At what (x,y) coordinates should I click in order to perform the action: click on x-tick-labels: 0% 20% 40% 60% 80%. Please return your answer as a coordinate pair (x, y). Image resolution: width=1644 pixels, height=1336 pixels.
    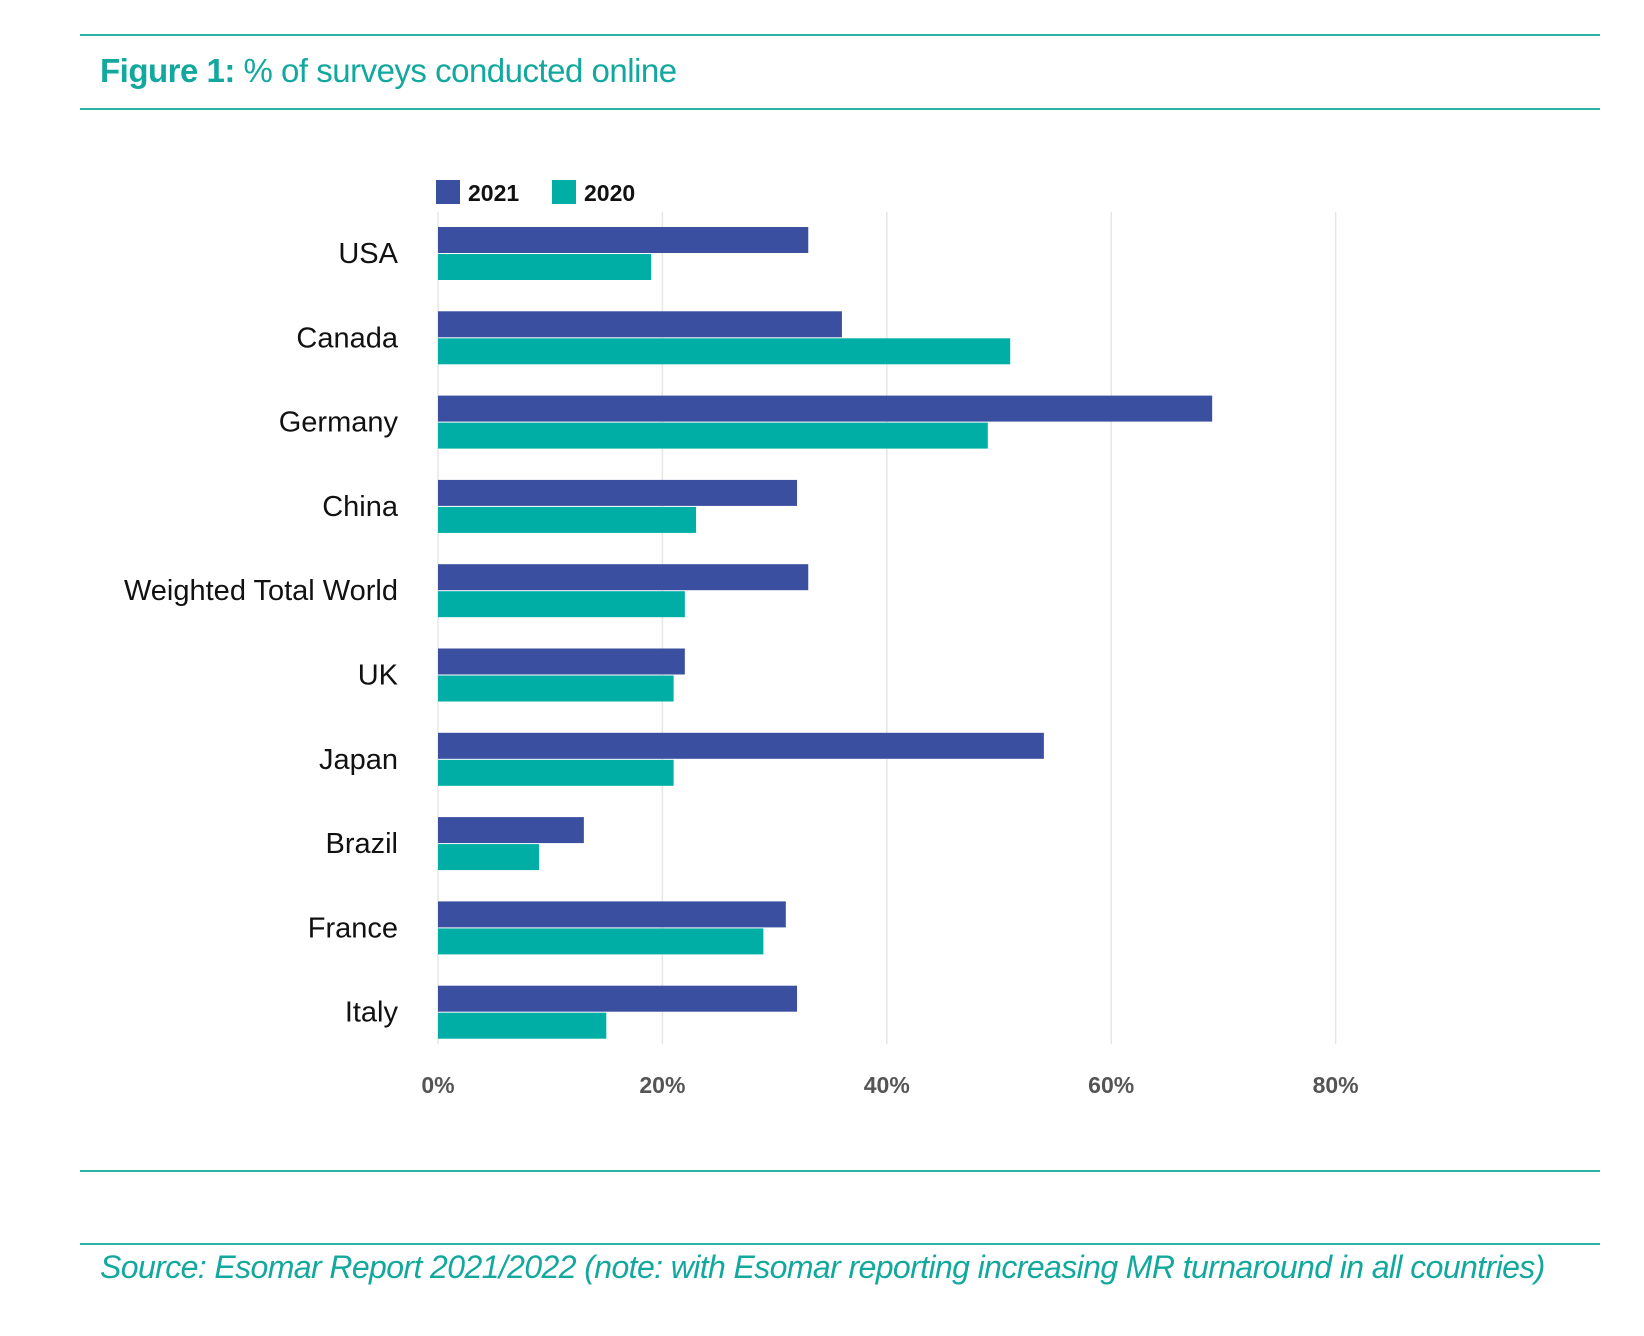
    Looking at the image, I should click on (889, 1085).